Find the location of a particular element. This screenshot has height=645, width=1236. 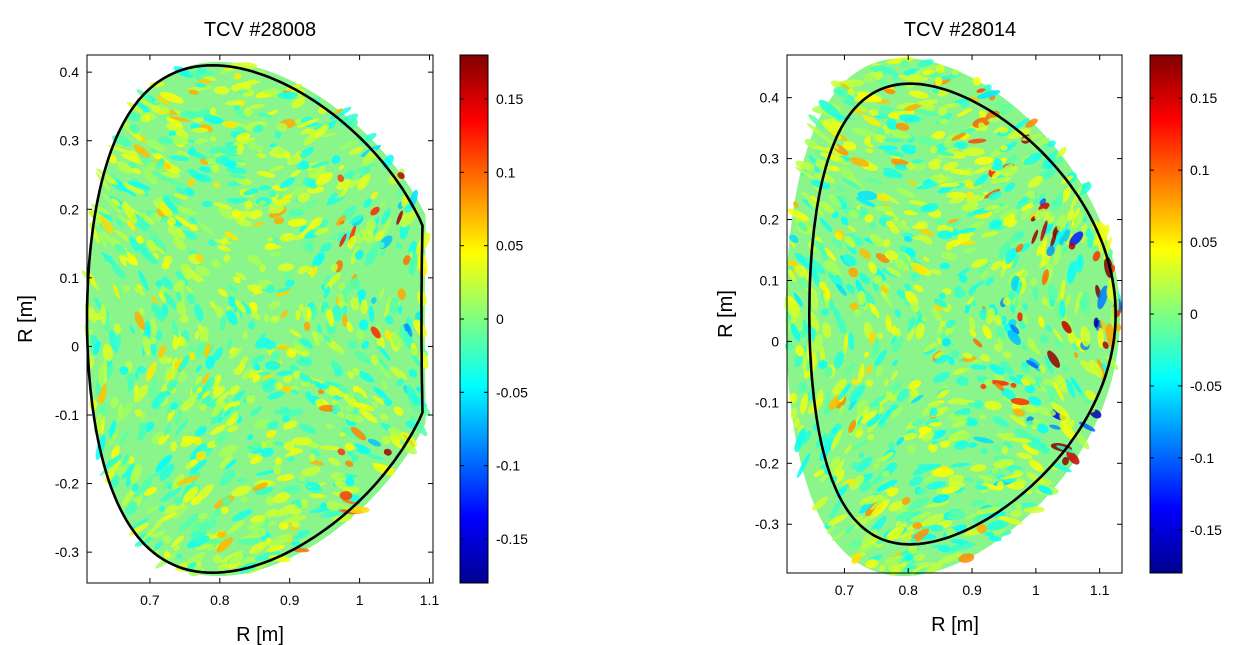

x-tick-label: 0.8 is located at coordinates (909, 590).